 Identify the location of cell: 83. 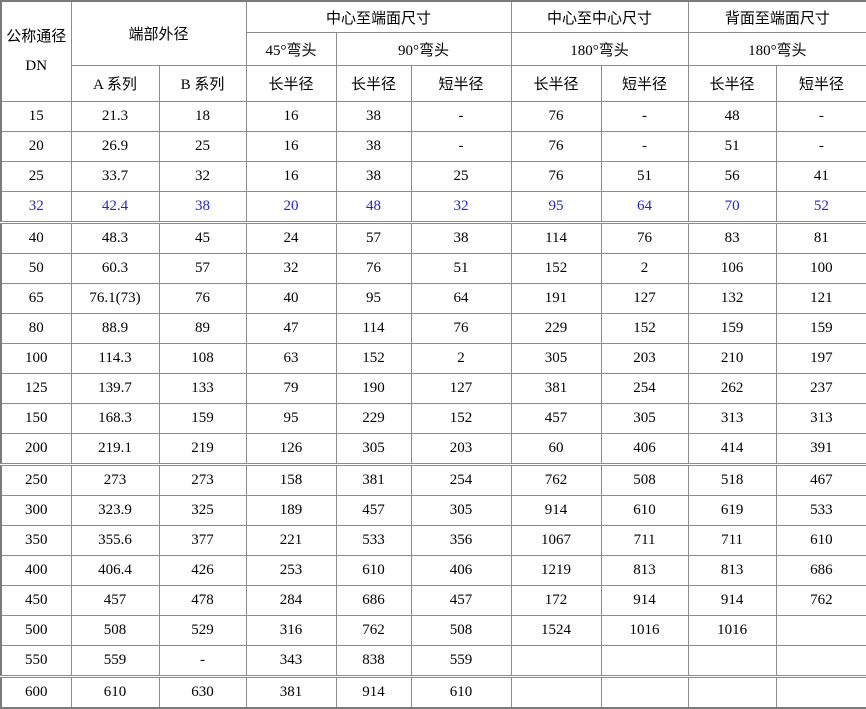
(732, 237).